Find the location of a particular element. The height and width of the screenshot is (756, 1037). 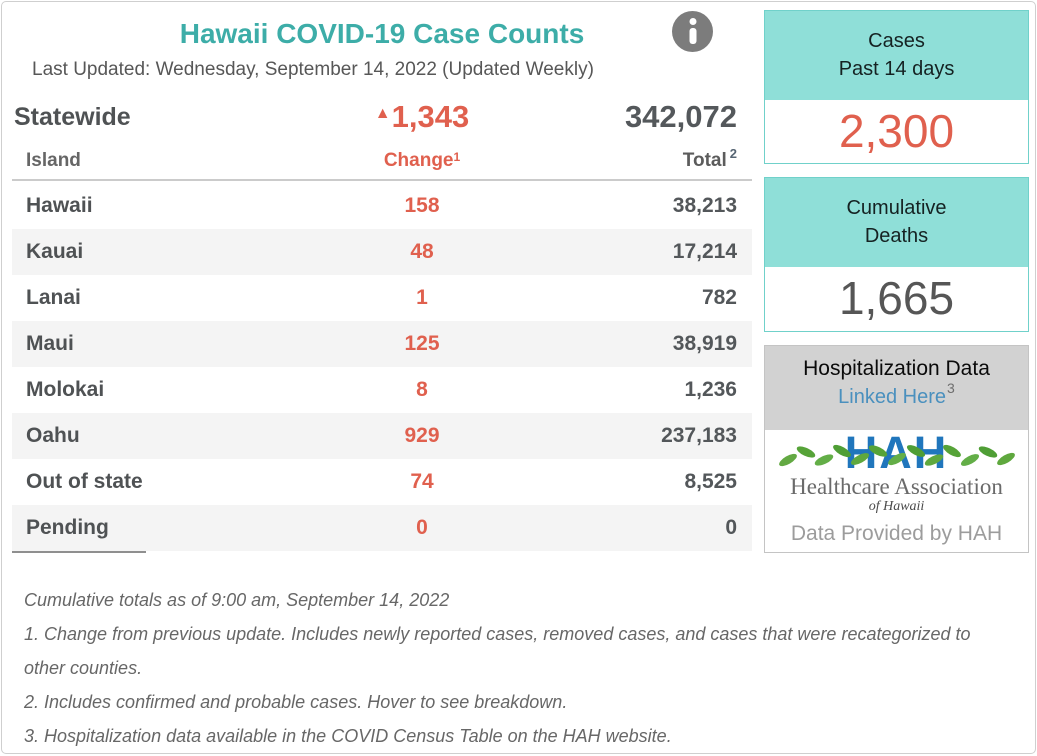

change-cell: 48 is located at coordinates (422, 251).